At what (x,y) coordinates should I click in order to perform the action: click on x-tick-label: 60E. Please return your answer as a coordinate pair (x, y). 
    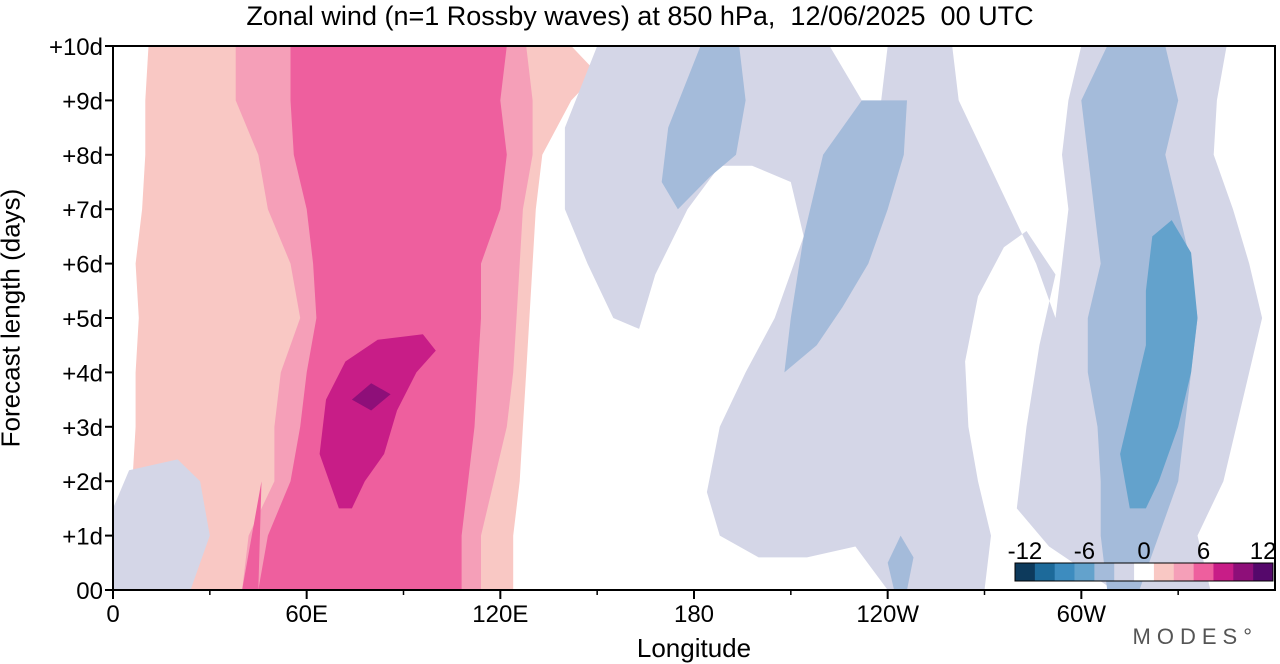
    Looking at the image, I should click on (306, 614).